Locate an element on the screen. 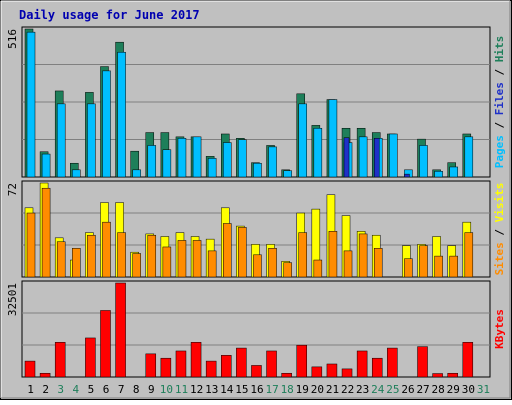 The image size is (512, 405). legend-part-sites: Sites is located at coordinates (499, 258).